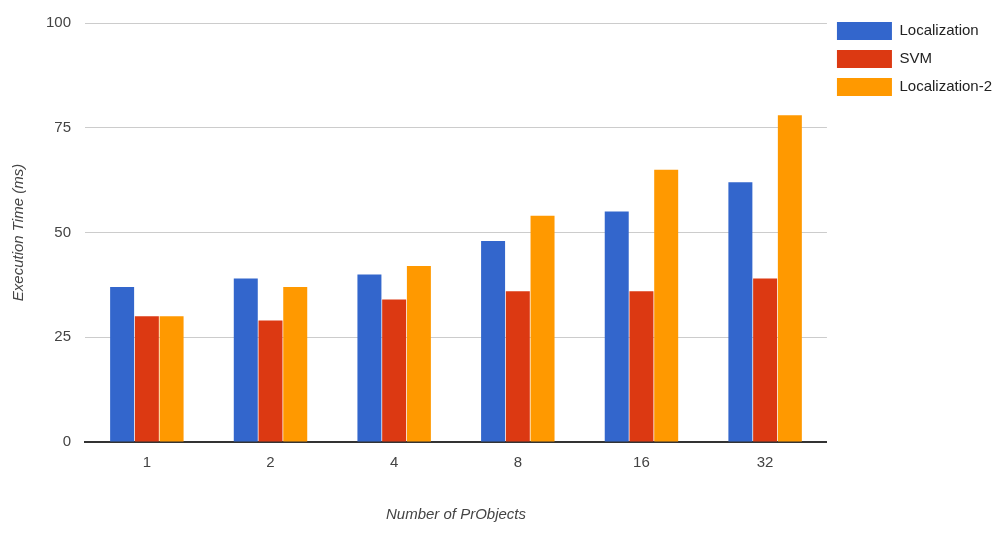  What do you see at coordinates (765, 462) in the screenshot?
I see `x-tick-label: 32` at bounding box center [765, 462].